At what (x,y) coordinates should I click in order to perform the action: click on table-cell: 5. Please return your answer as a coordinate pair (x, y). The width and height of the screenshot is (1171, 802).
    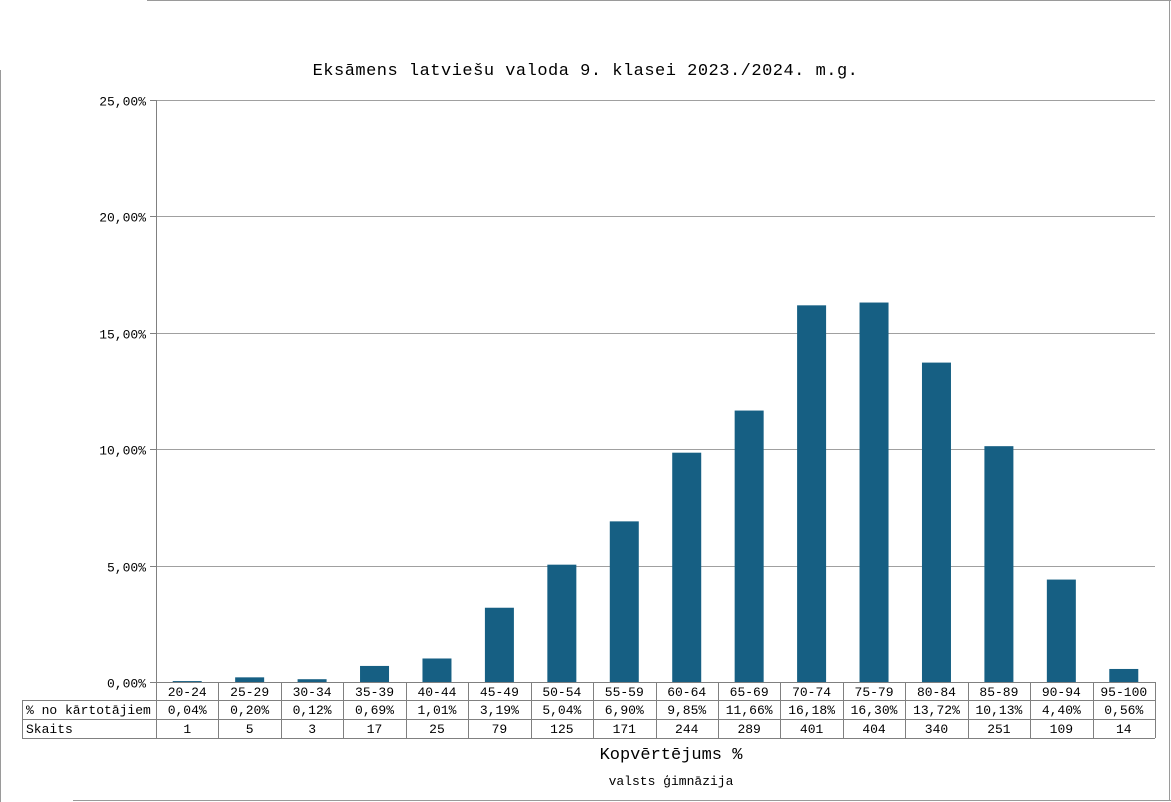
    Looking at the image, I should click on (250, 729).